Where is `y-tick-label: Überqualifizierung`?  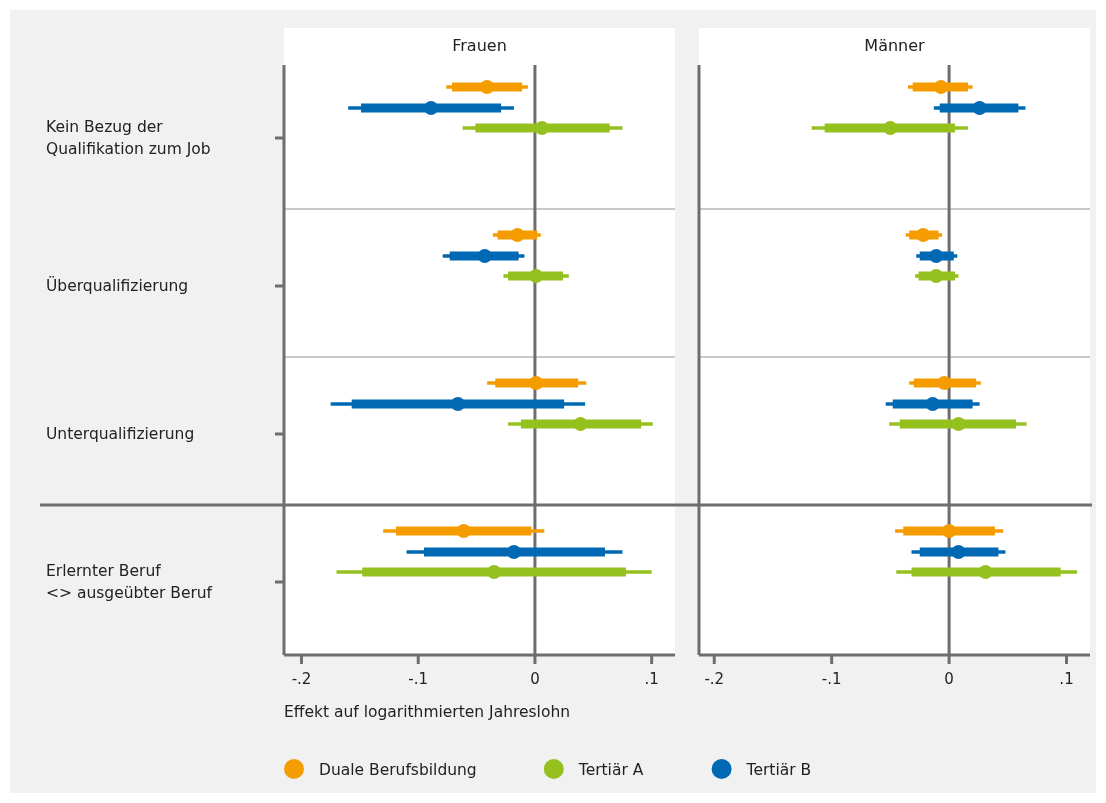 y-tick-label: Überqualifizierung is located at coordinates (117, 285).